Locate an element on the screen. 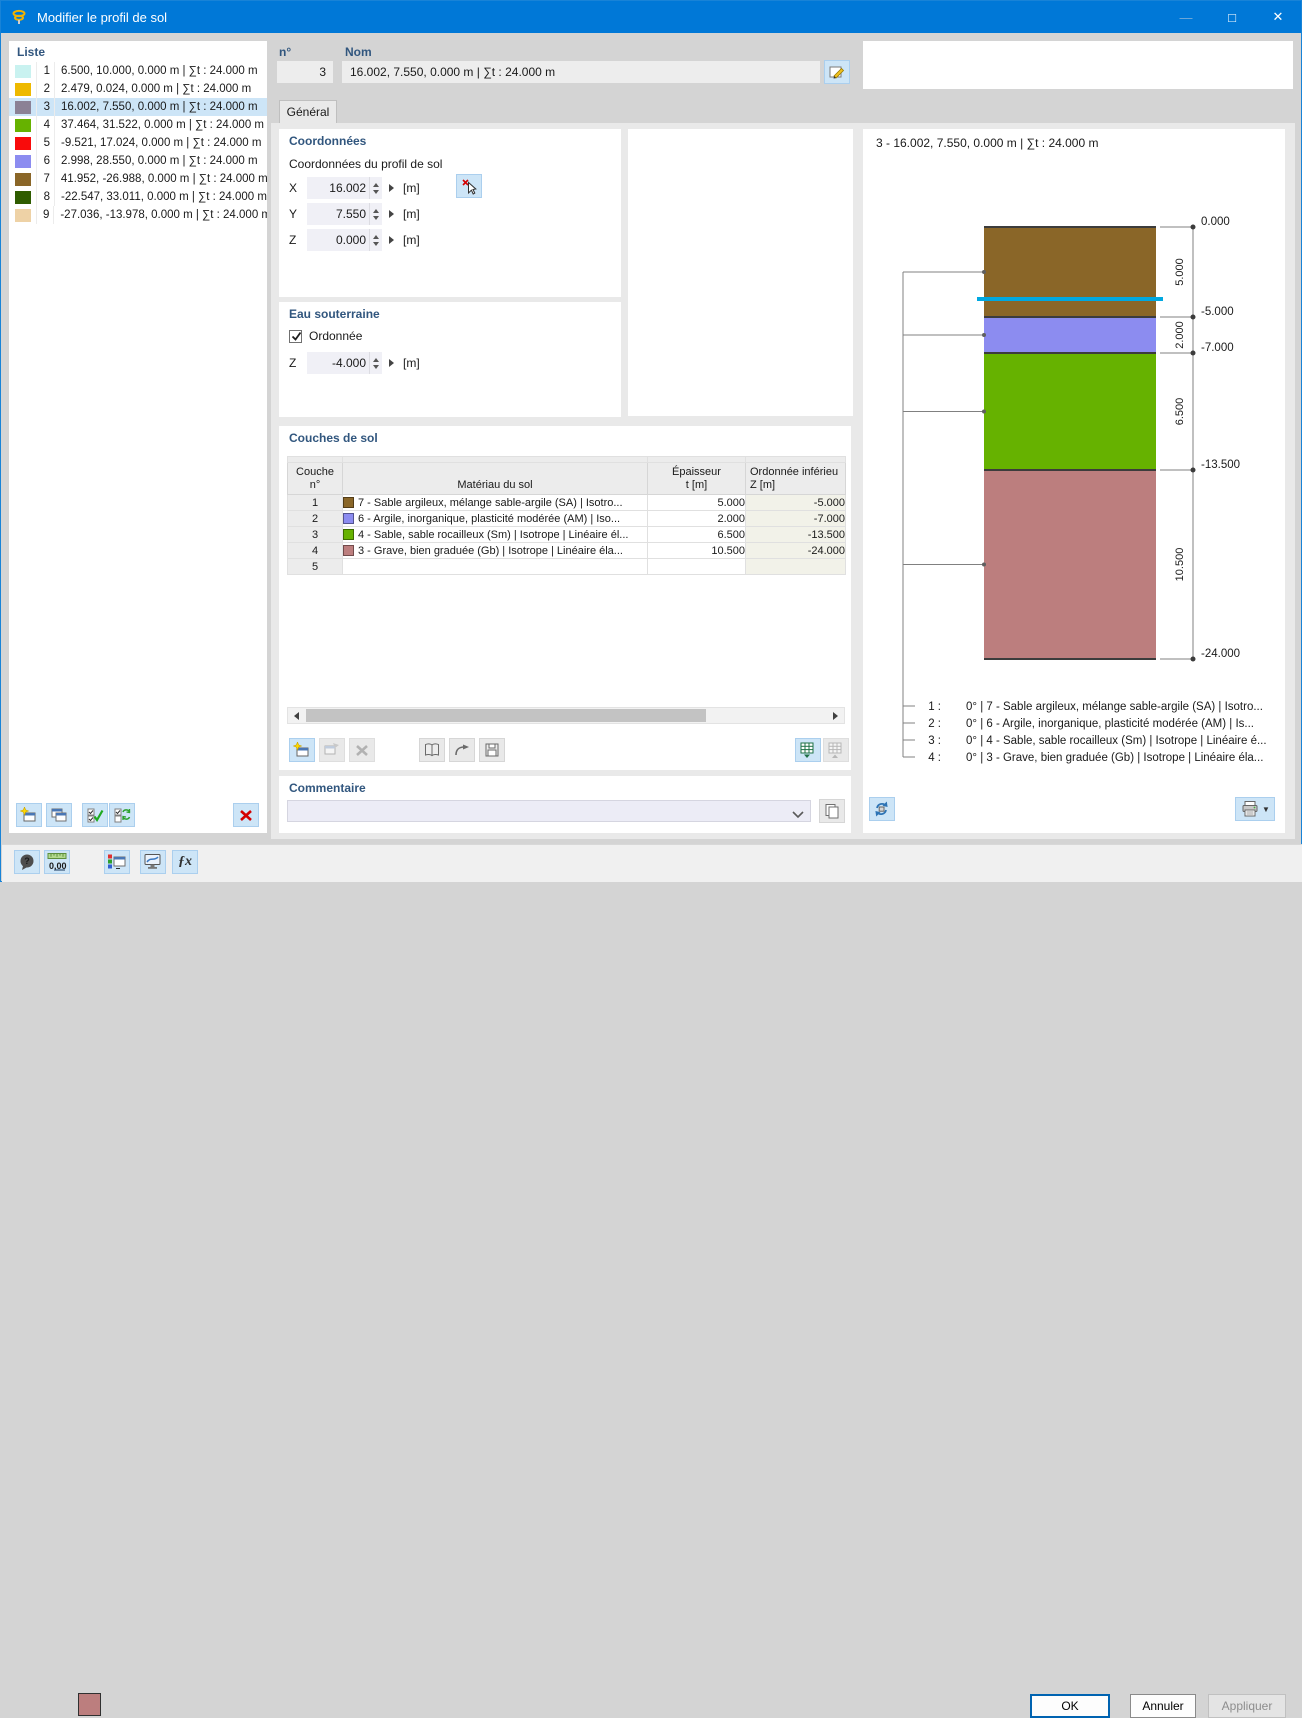  col-header-material: Matériau du sol is located at coordinates (495, 478).